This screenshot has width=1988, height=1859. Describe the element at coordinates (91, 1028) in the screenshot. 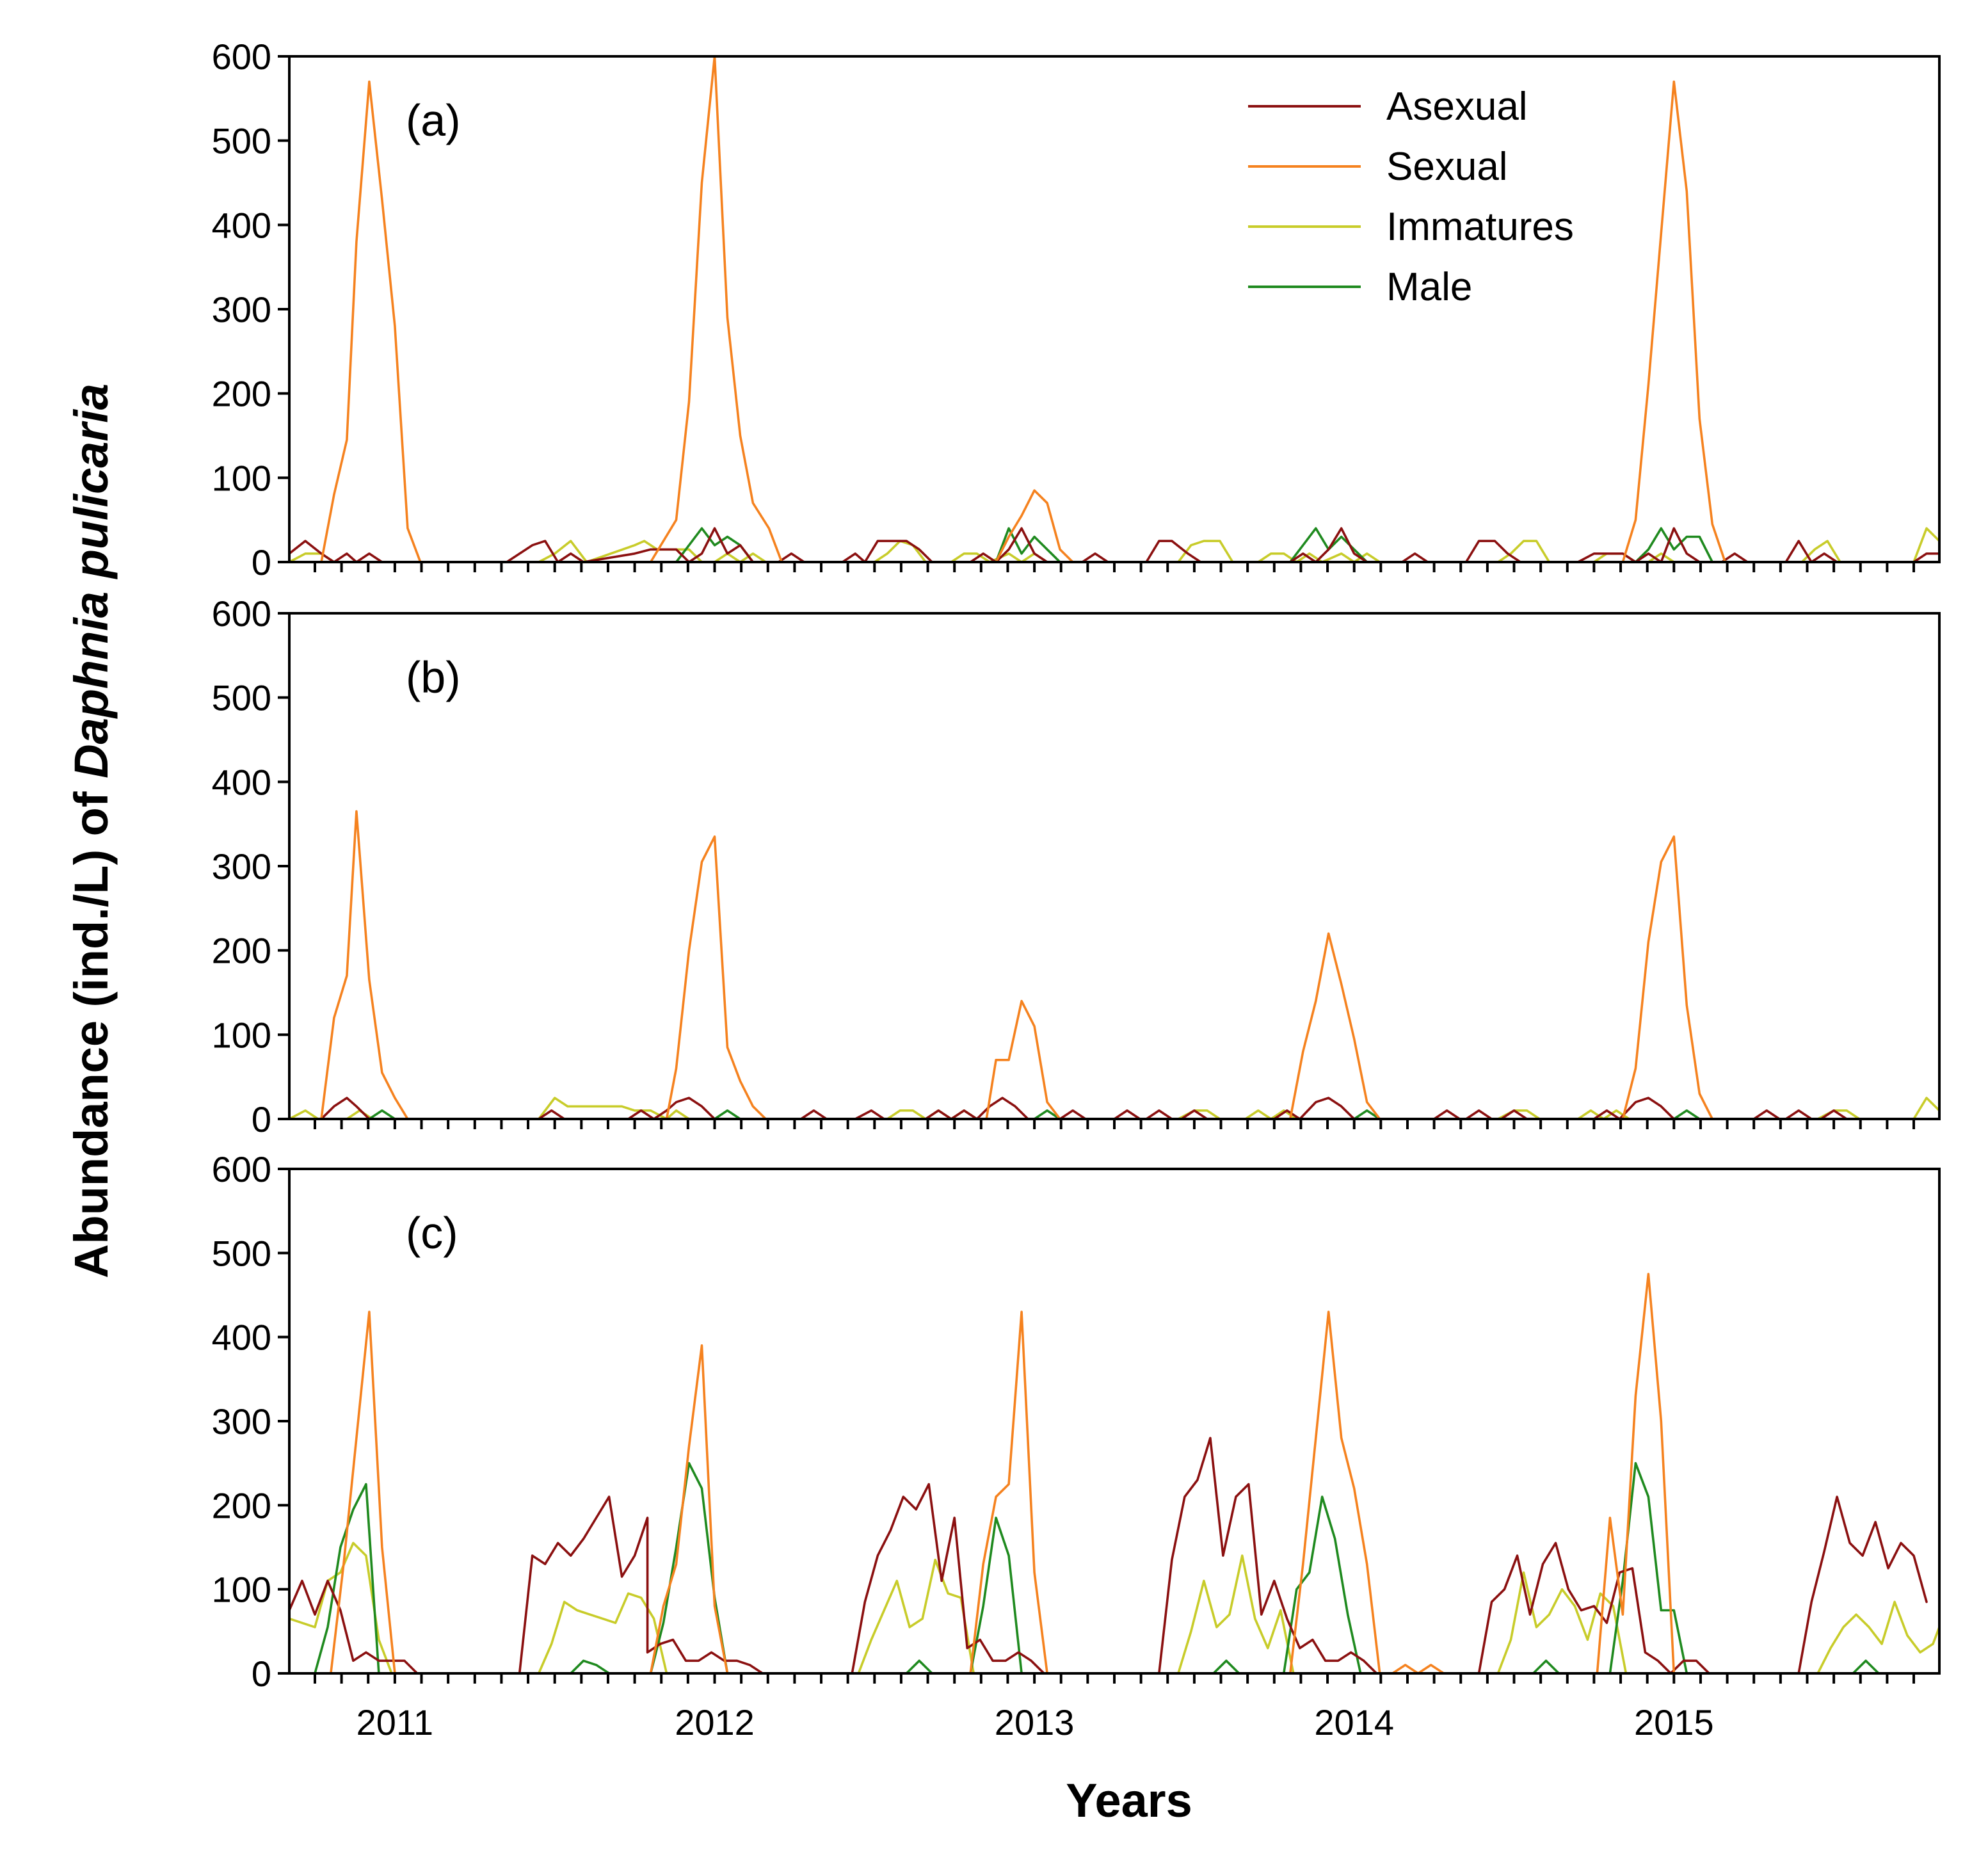

I see `y-axis-title-prefix: Abundance (ind./L) of` at that location.